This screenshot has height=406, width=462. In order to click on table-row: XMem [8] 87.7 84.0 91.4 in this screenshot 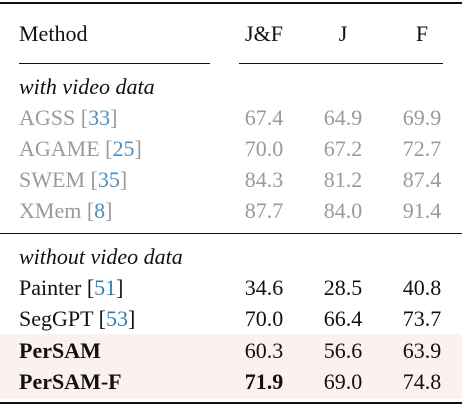, I will do `click(231, 211)`.